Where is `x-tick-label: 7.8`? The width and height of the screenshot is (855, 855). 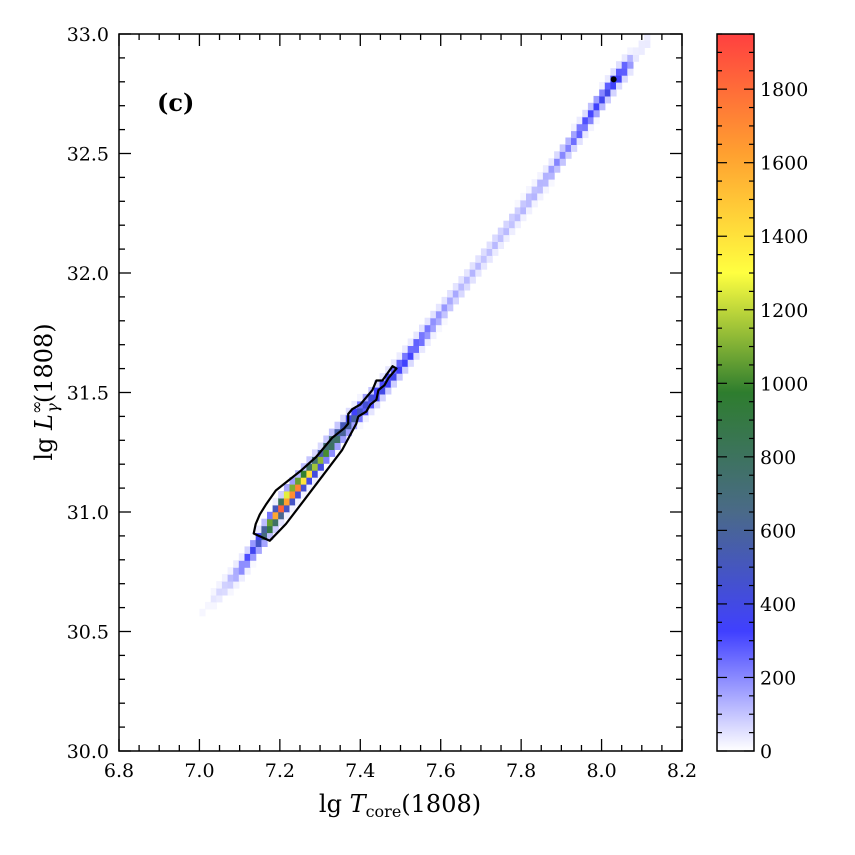
x-tick-label: 7.8 is located at coordinates (521, 771).